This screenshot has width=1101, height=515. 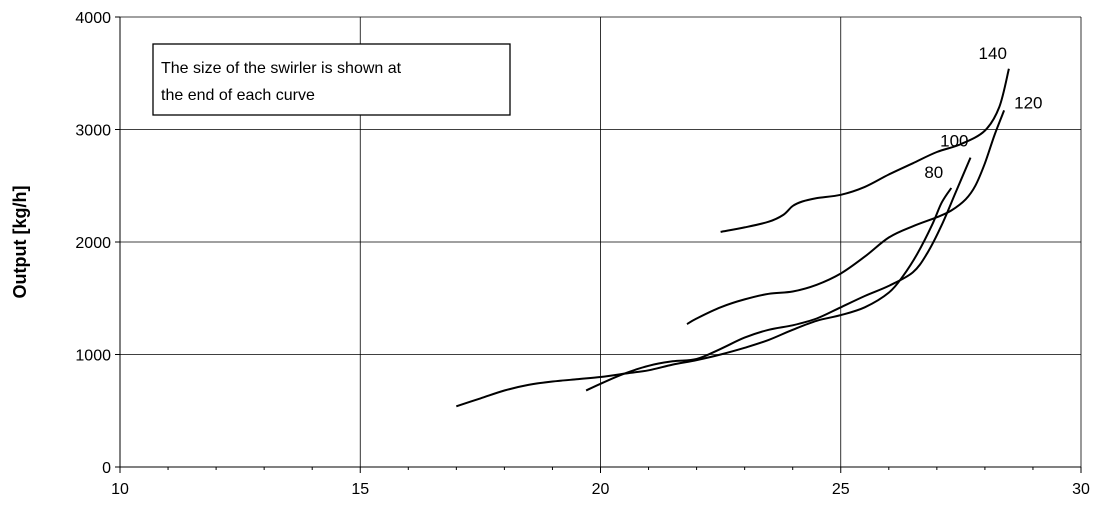 I want to click on series-label-100: 100, so click(x=954, y=141).